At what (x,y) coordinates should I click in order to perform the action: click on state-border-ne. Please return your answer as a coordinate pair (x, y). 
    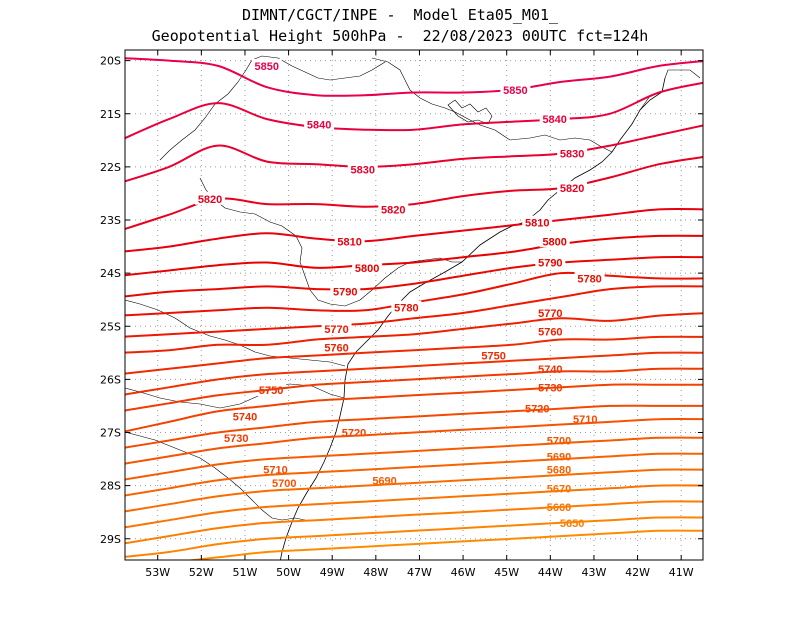
    Looking at the image, I should click on (536, 105).